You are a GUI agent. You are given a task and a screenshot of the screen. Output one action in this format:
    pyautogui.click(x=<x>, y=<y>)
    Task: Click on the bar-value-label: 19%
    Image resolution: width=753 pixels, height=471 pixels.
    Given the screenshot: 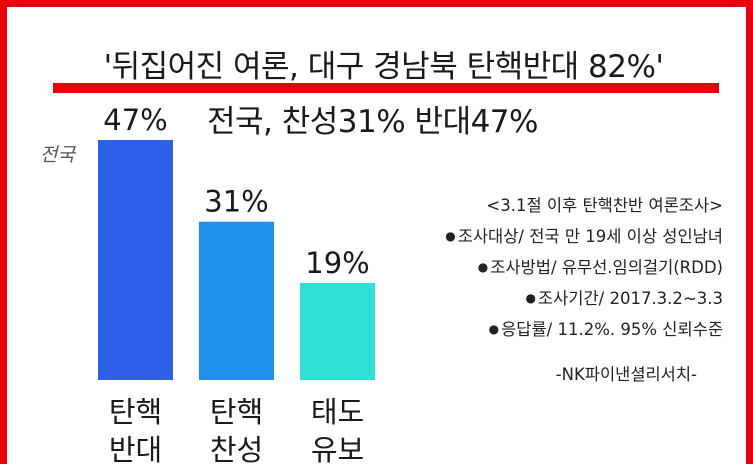 What is the action you would take?
    pyautogui.click(x=337, y=263)
    